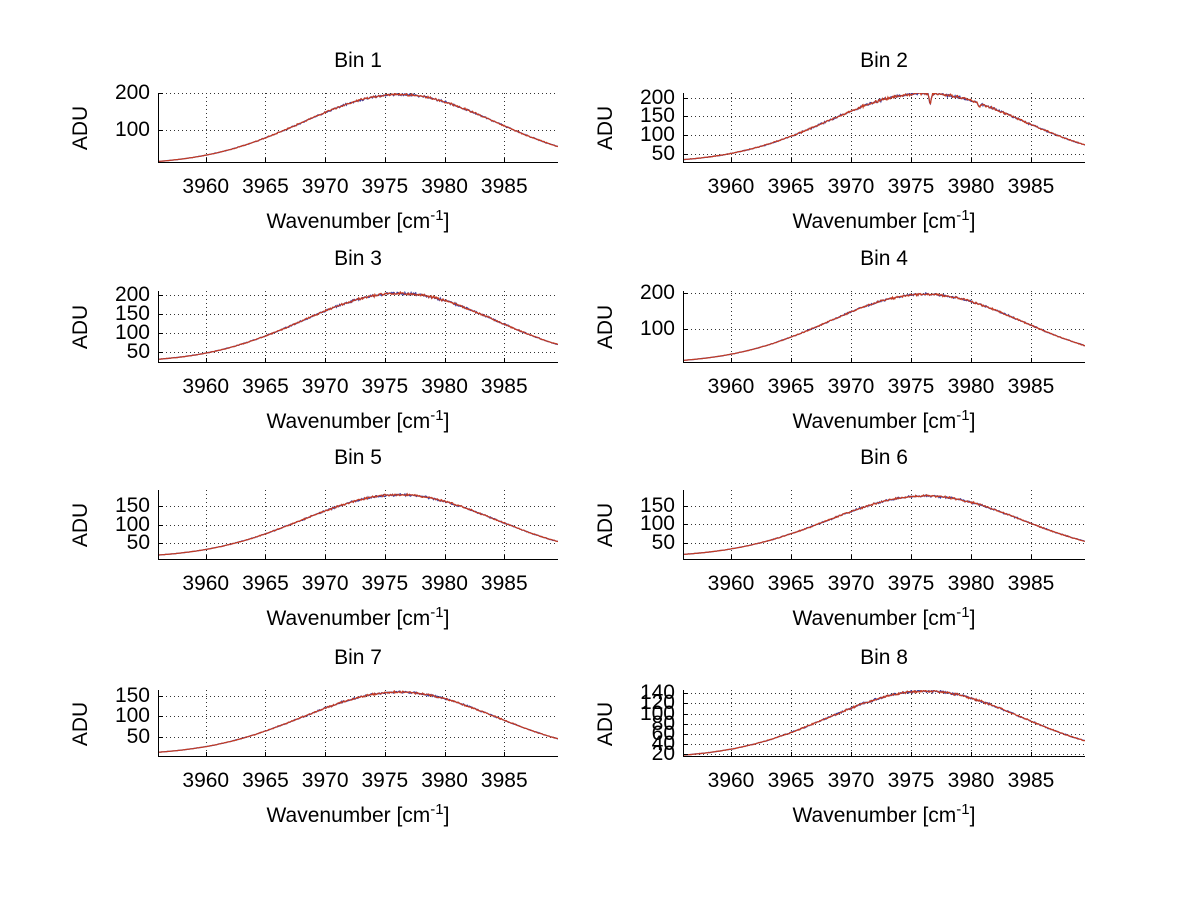 This screenshot has height=901, width=1200. I want to click on y-tick-label: 20, so click(663, 754).